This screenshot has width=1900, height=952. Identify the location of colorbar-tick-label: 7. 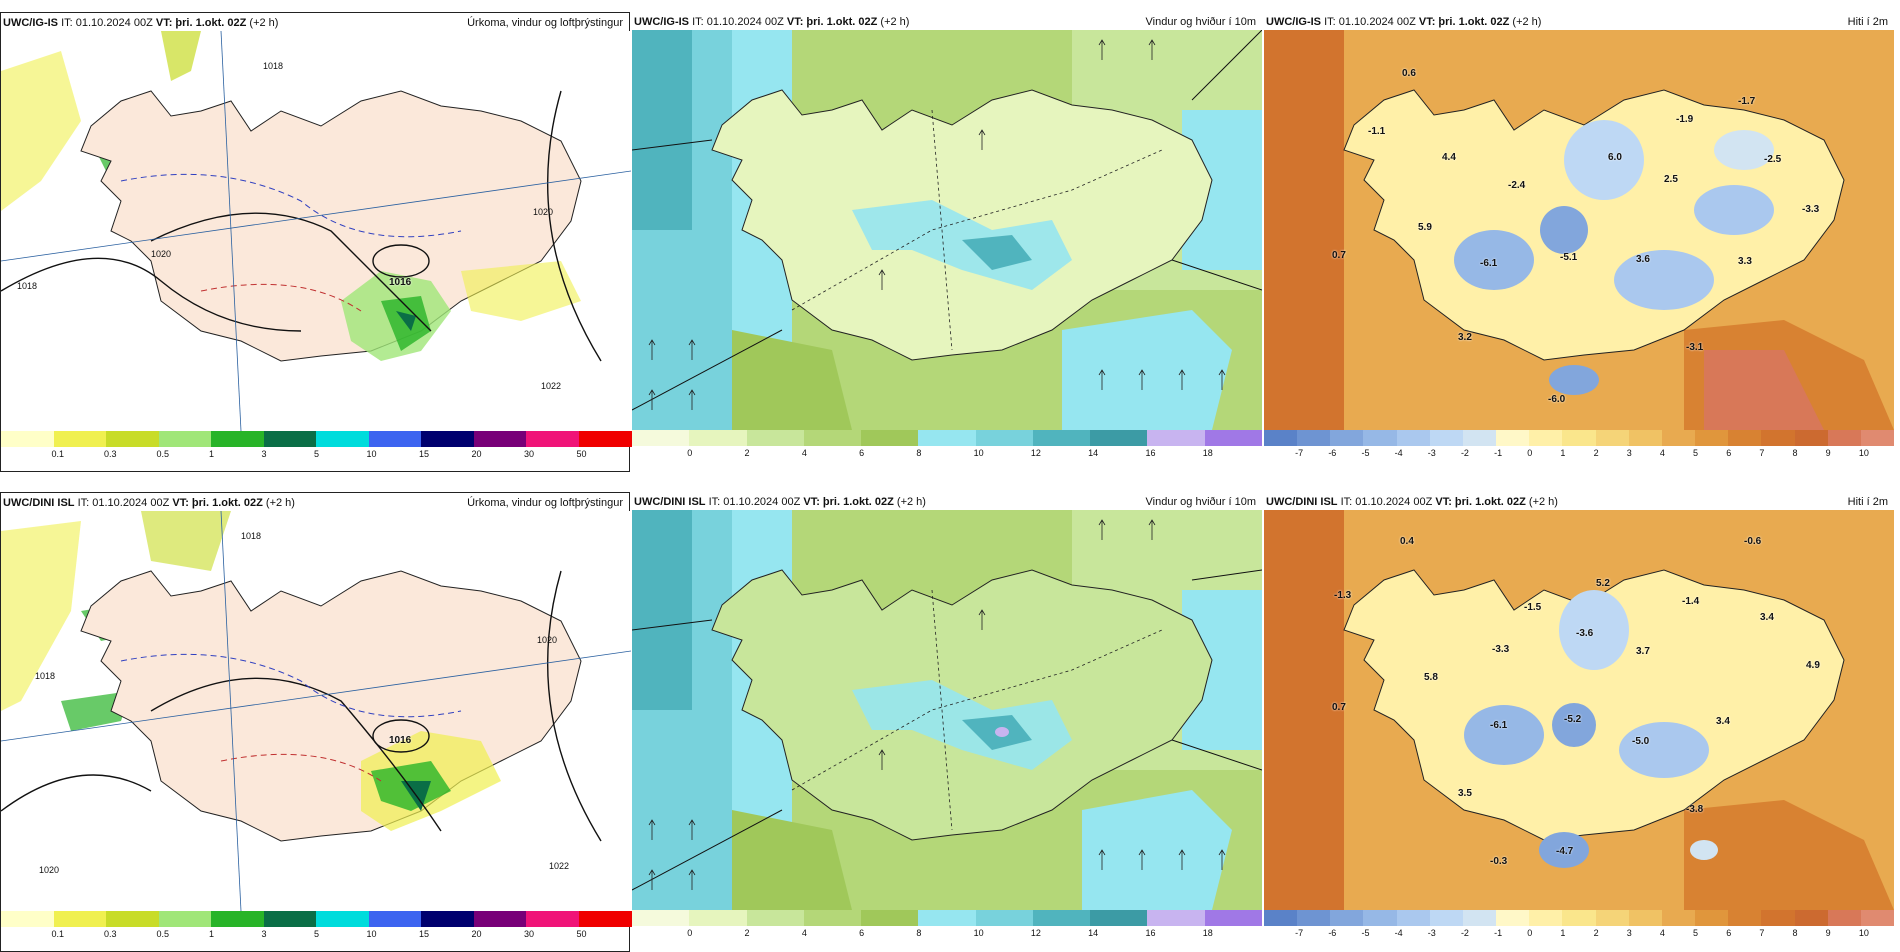
(1762, 453).